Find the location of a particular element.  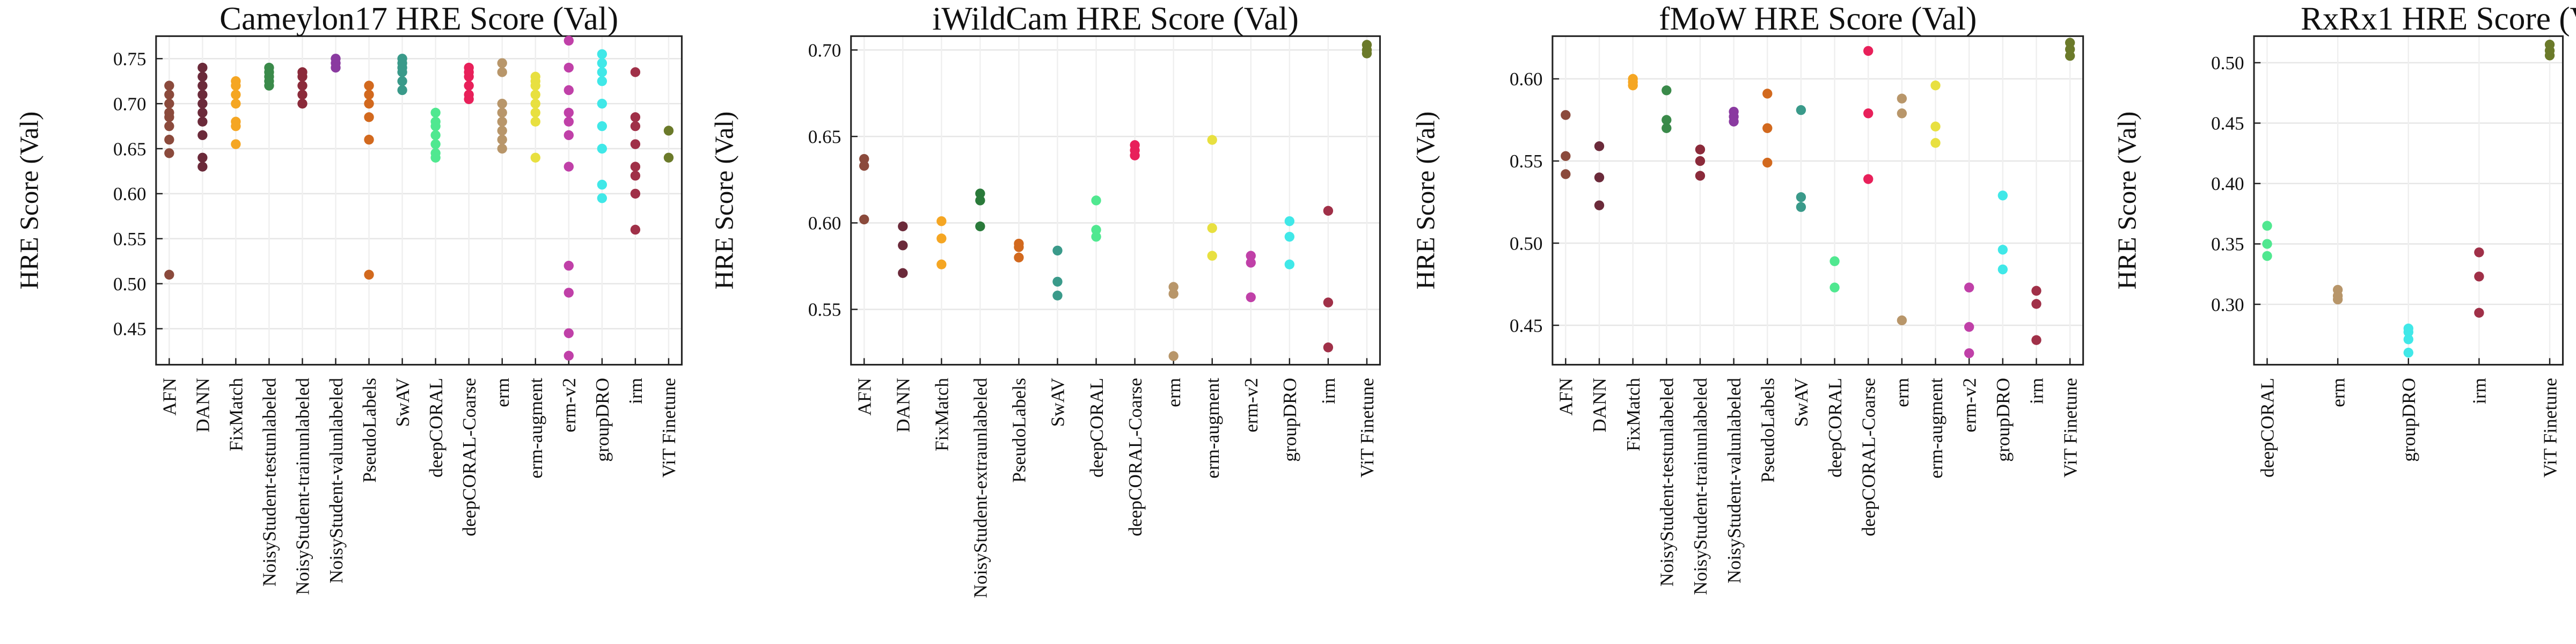

x-tick-label: erm is located at coordinates (1173, 392).